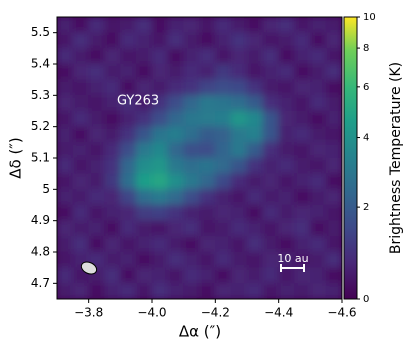 This screenshot has width=415, height=356. What do you see at coordinates (366, 207) in the screenshot?
I see `colorbar-tick-label: 2` at bounding box center [366, 207].